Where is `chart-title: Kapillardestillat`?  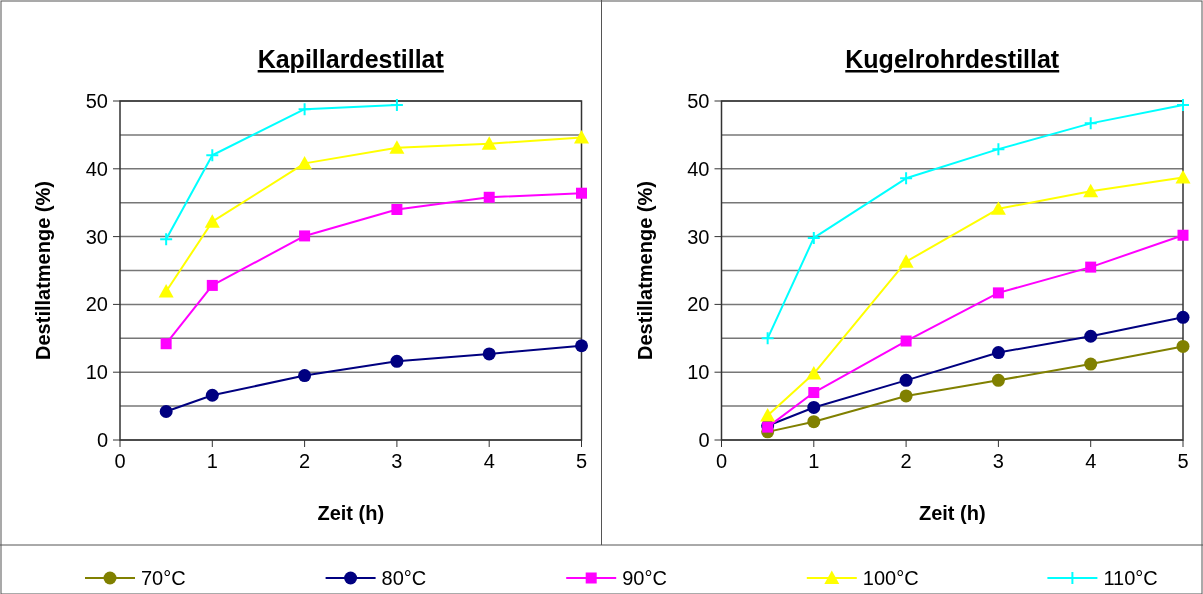 chart-title: Kapillardestillat is located at coordinates (351, 59).